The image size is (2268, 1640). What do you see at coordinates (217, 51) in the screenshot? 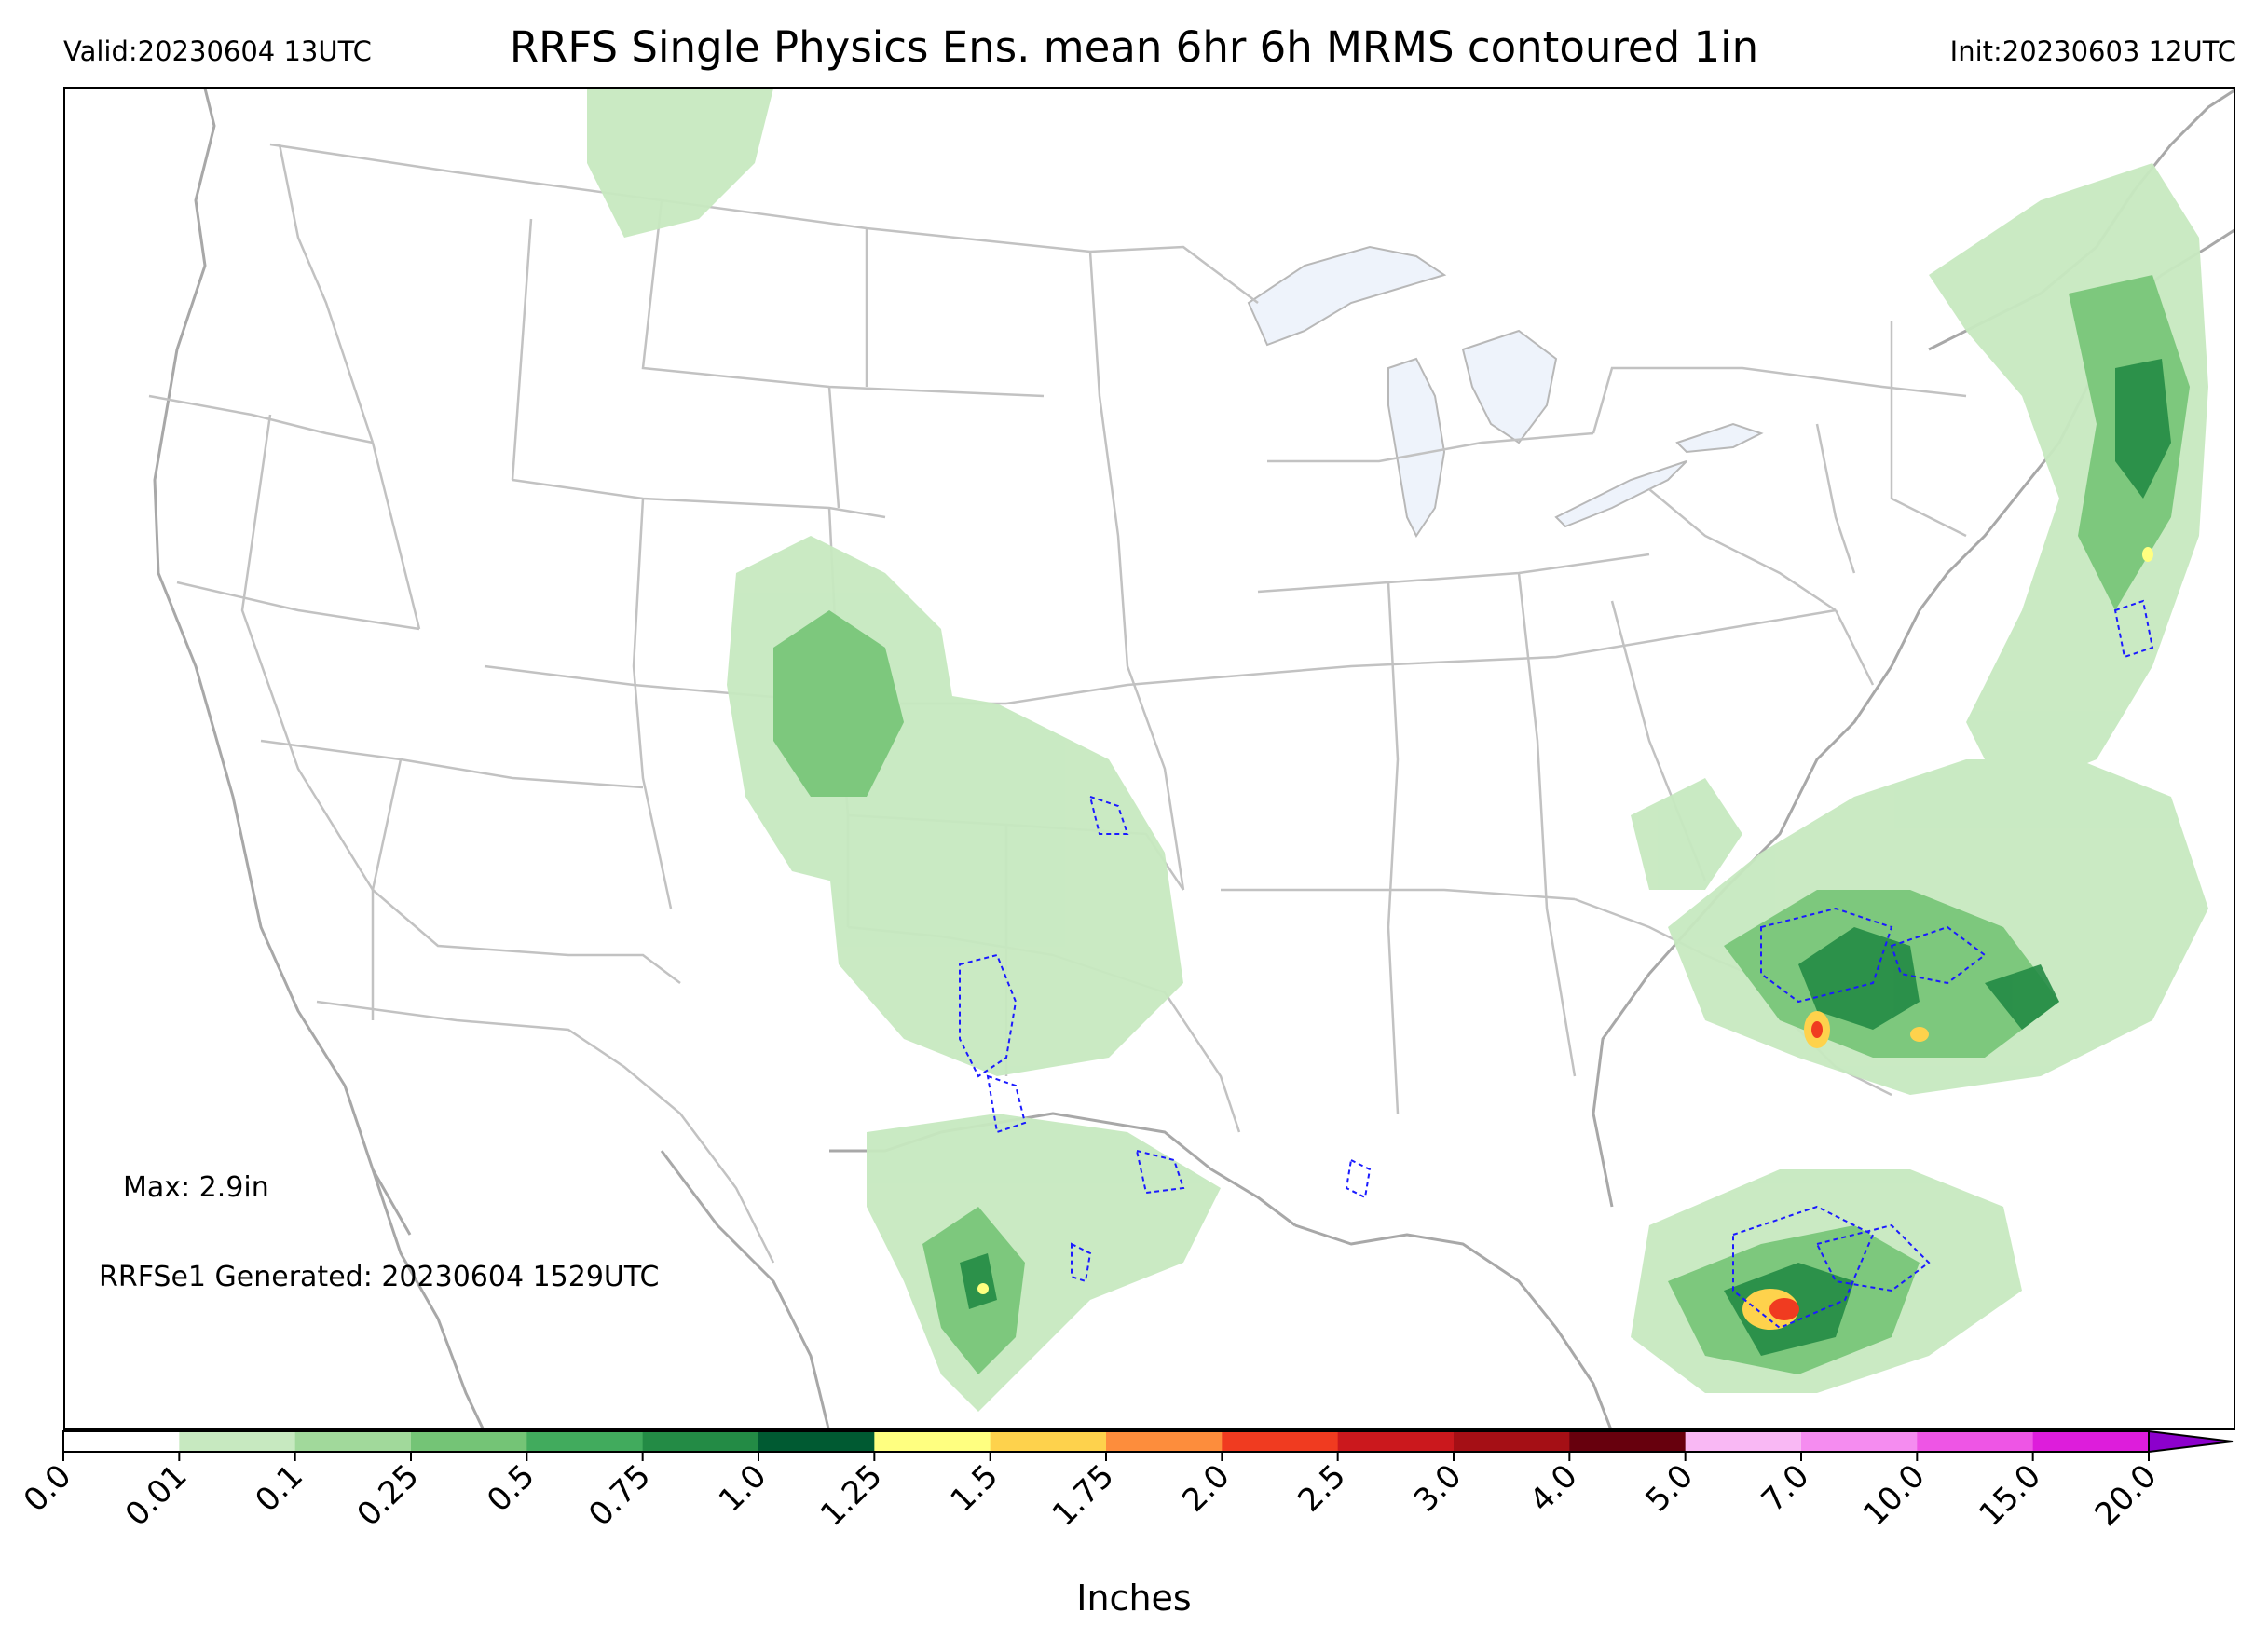
I see `valid-time-label: Valid:20230604 13UTC` at bounding box center [217, 51].